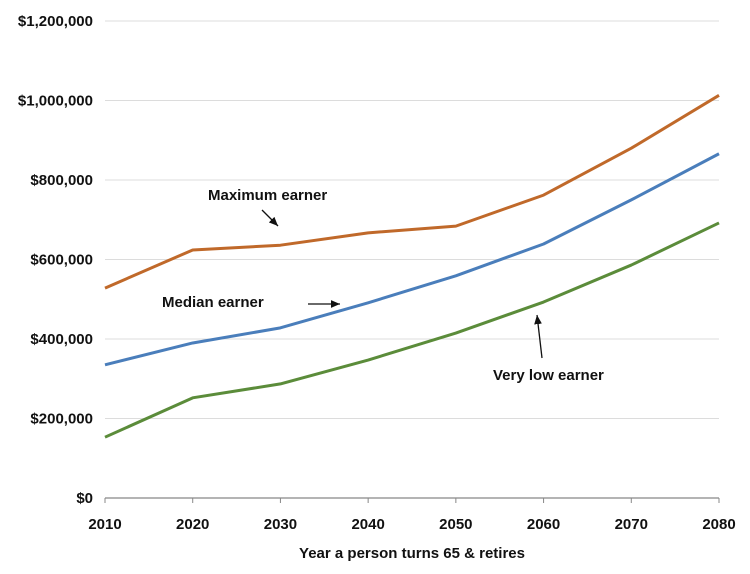 This screenshot has width=750, height=574. Describe the element at coordinates (548, 375) in the screenshot. I see `annotation-label: Very low earner` at that location.